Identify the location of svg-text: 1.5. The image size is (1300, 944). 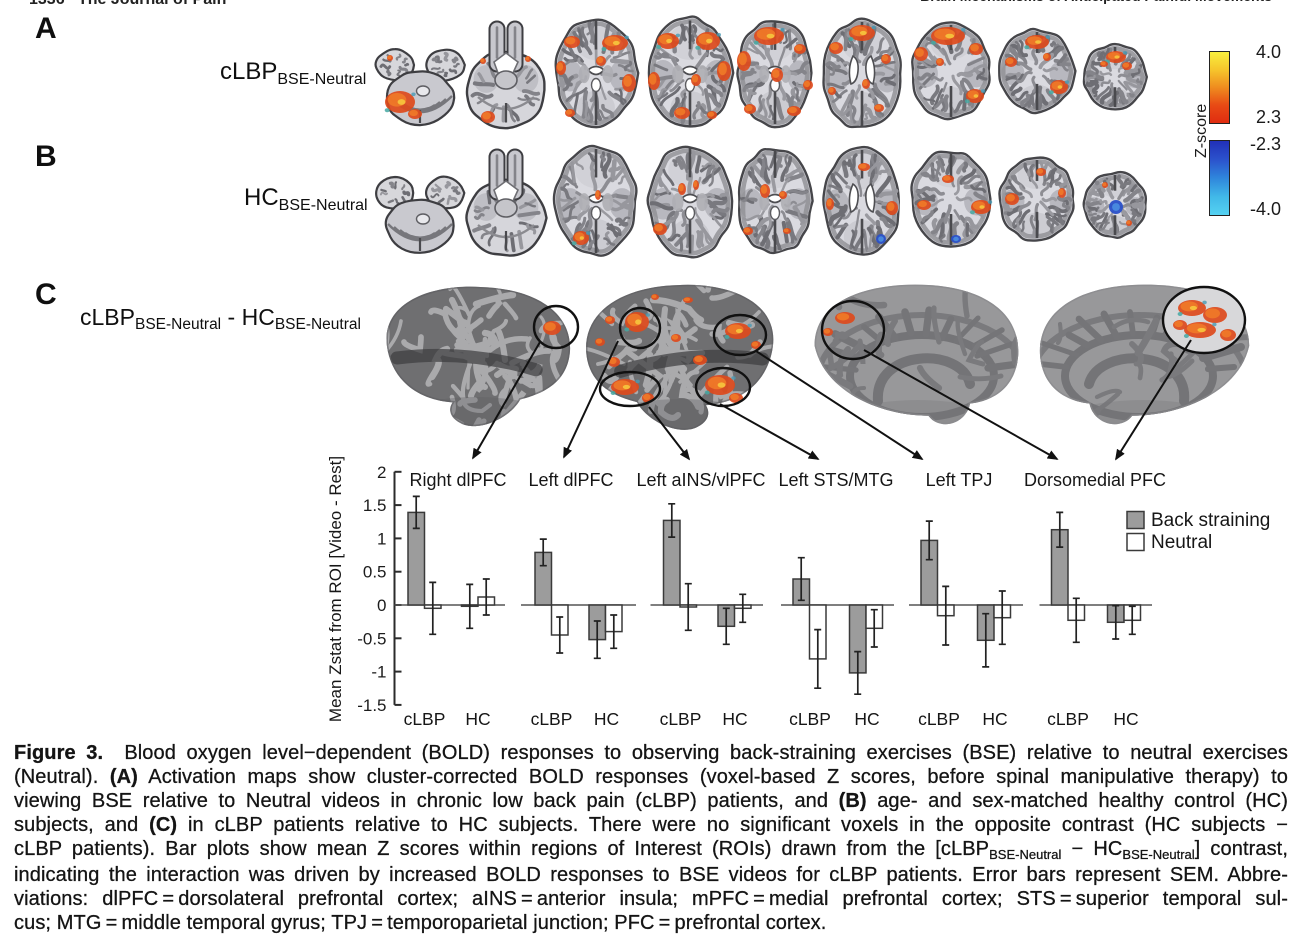
(375, 505).